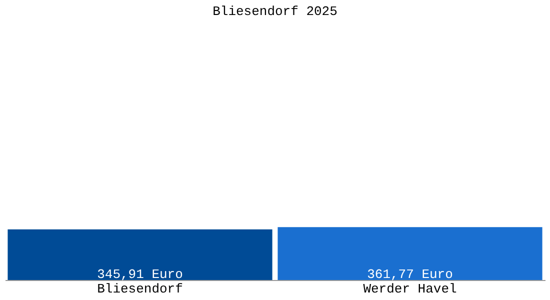  Describe the element at coordinates (140, 274) in the screenshot. I see `data-label: 345,91 Euro` at that location.